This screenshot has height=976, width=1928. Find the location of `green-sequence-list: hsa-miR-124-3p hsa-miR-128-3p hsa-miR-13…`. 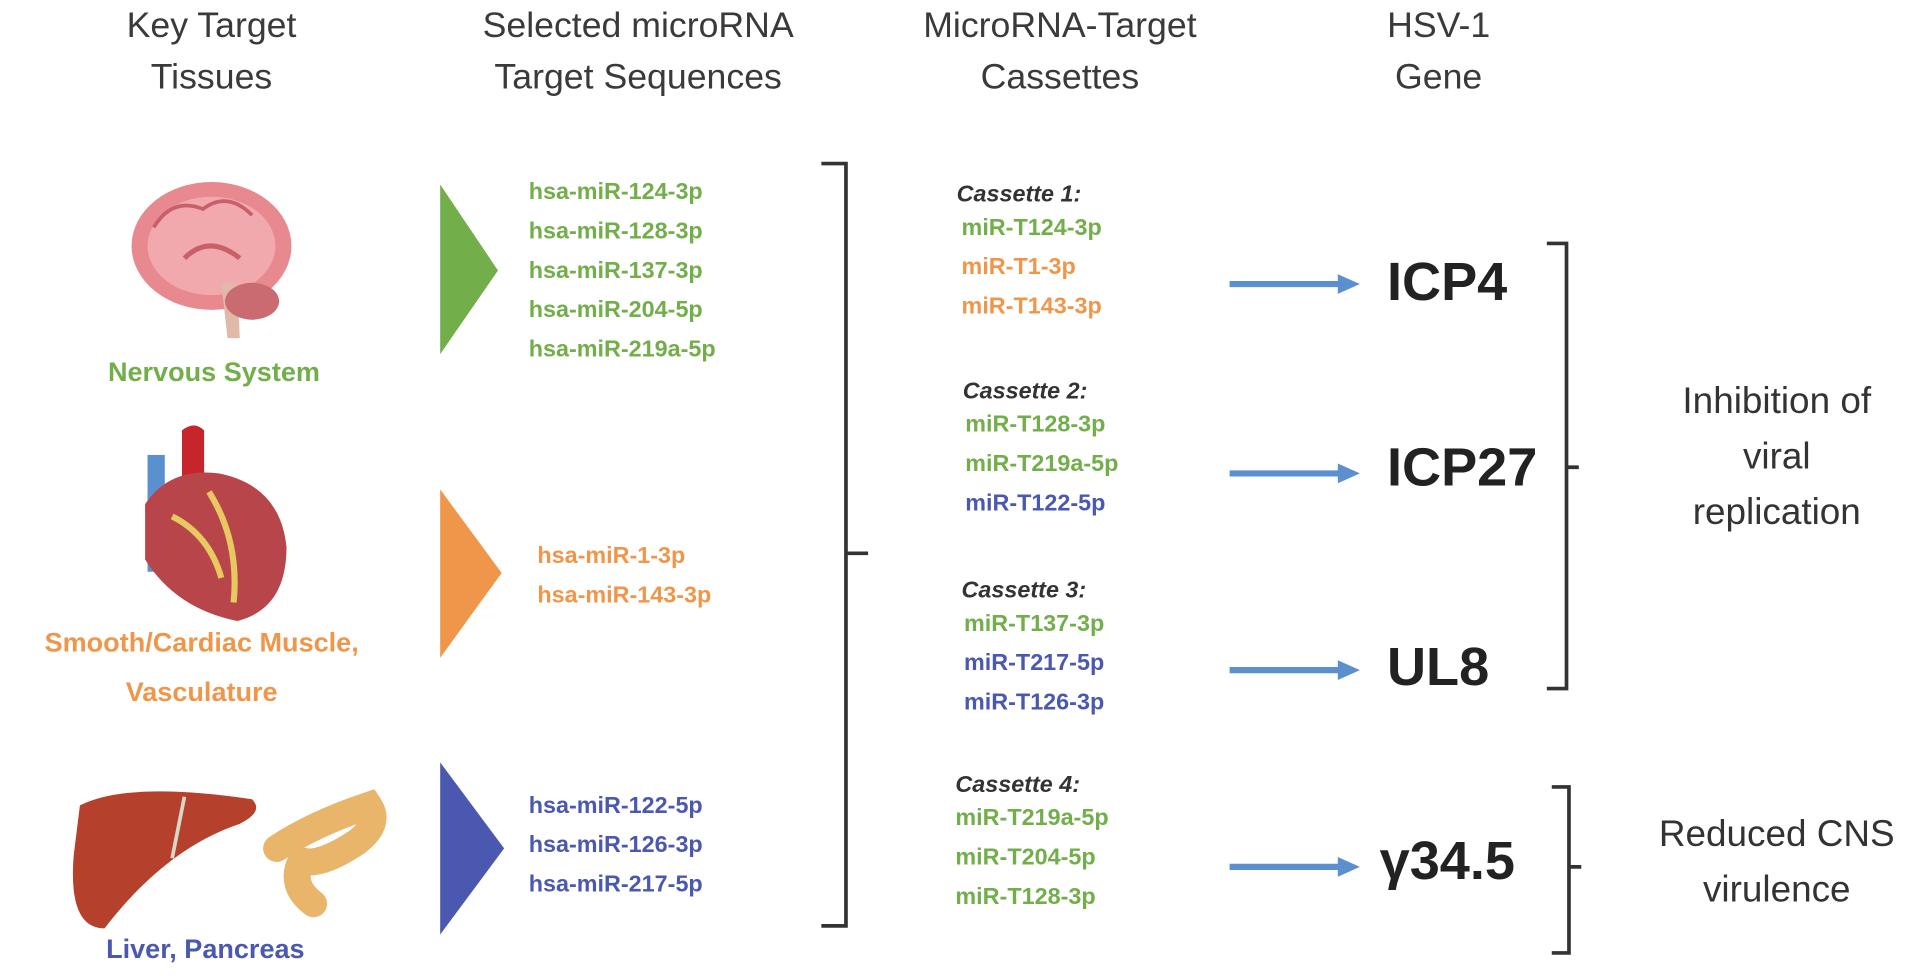

green-sequence-list: hsa-miR-124-3p hsa-miR-128-3p hsa-miR-13… is located at coordinates (622, 271).